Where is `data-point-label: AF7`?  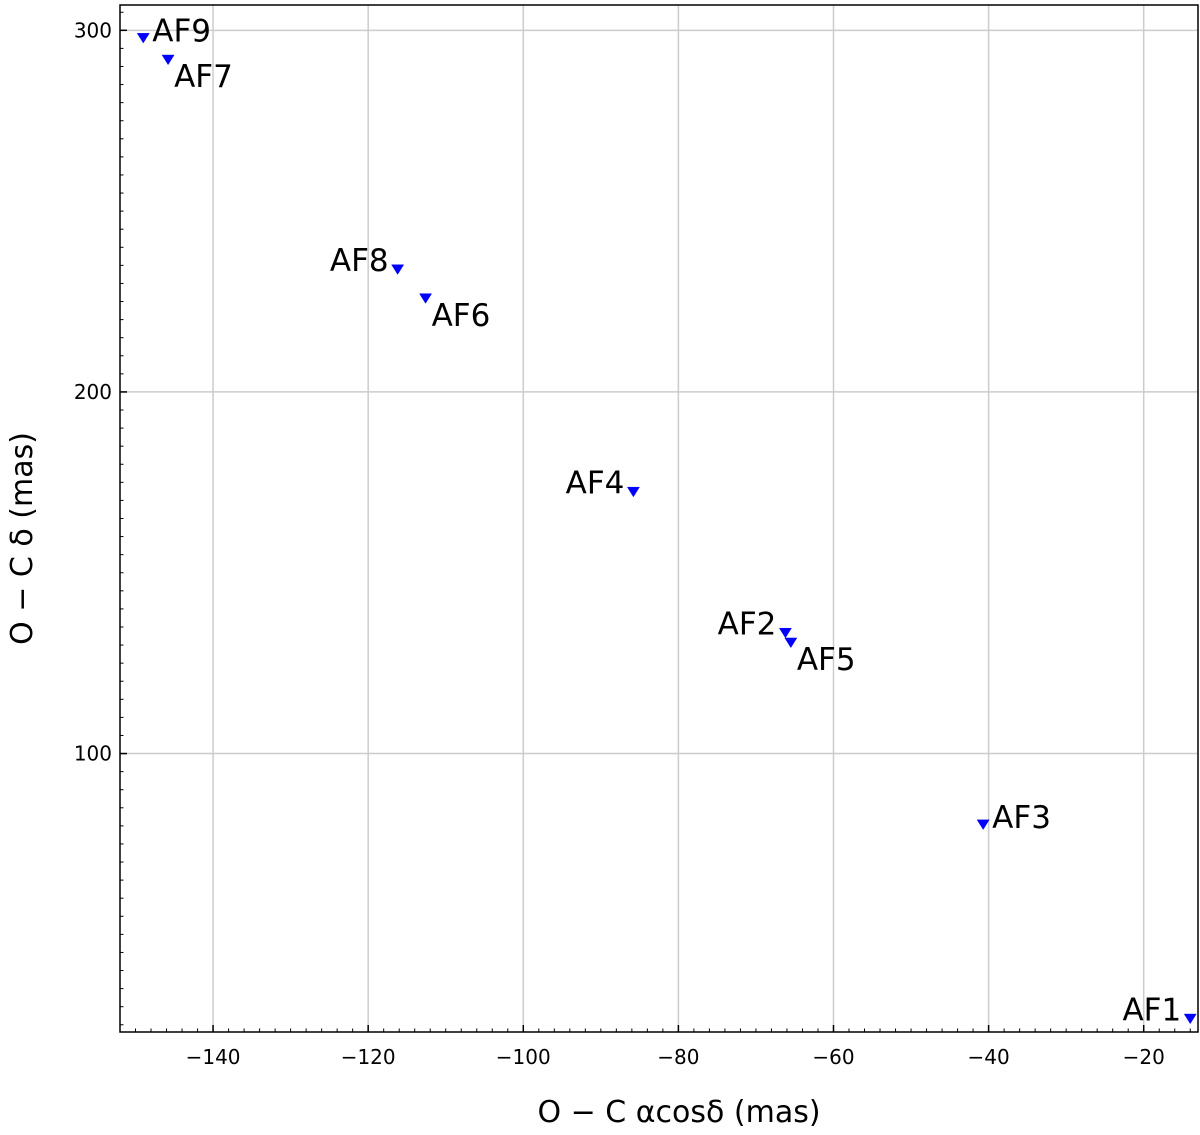 data-point-label: AF7 is located at coordinates (203, 77).